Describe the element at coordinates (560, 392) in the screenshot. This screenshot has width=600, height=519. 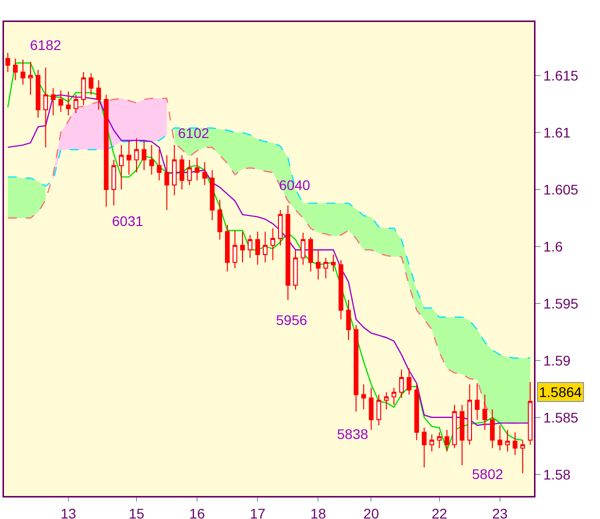
I see `text: 1.5864` at that location.